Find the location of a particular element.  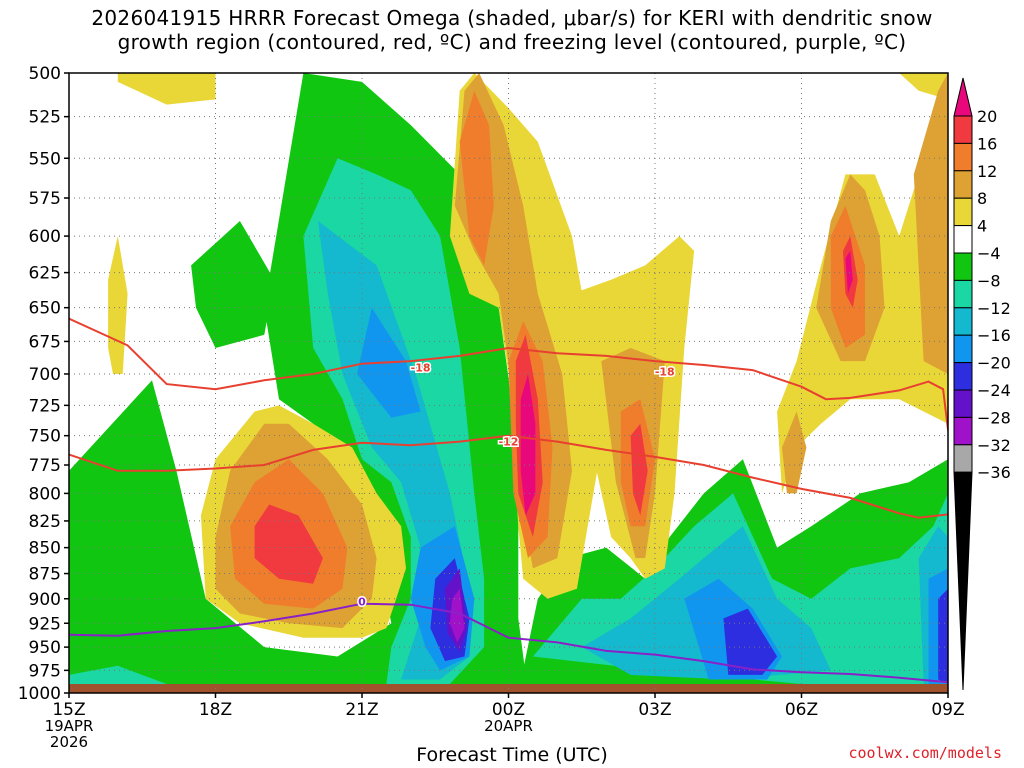

x-tick-label-15: 06Z is located at coordinates (801, 710).